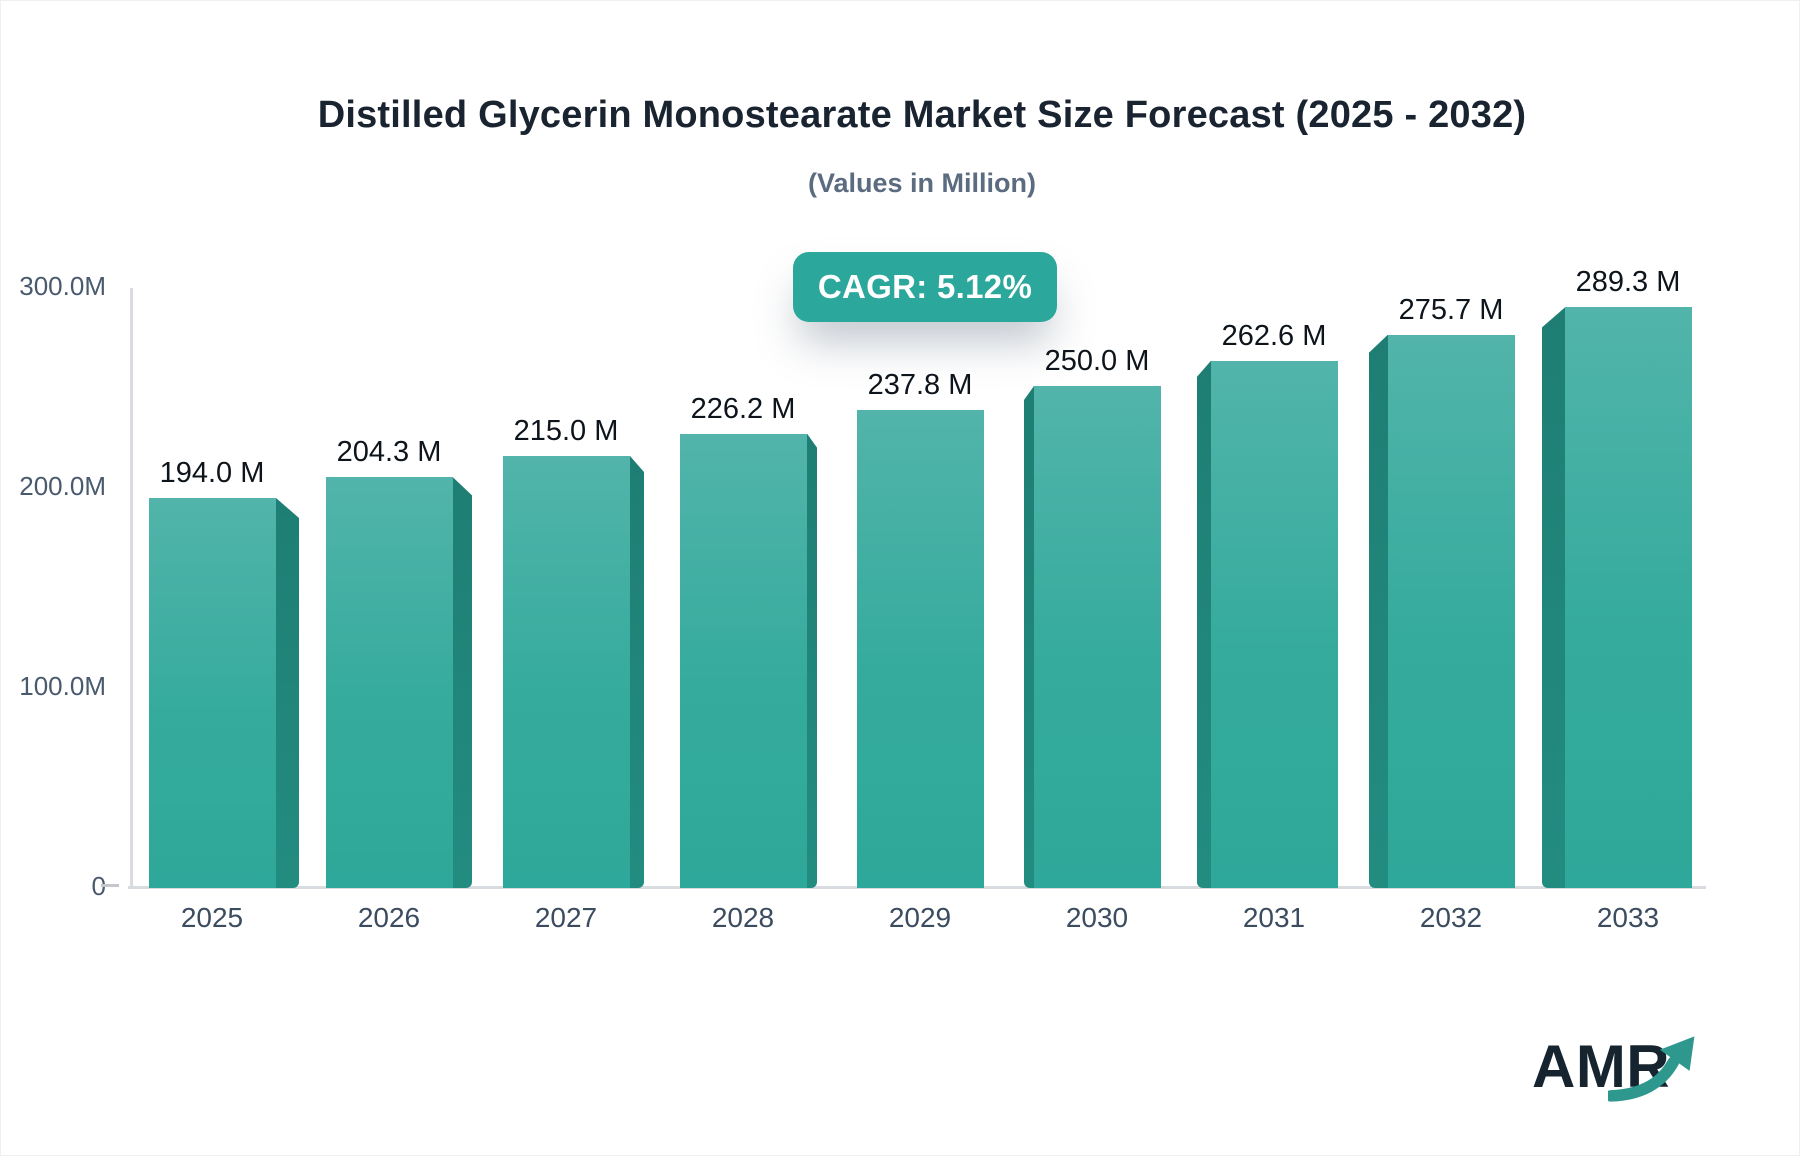 The width and height of the screenshot is (1800, 1156). What do you see at coordinates (1451, 611) in the screenshot?
I see `bar-face-2032` at bounding box center [1451, 611].